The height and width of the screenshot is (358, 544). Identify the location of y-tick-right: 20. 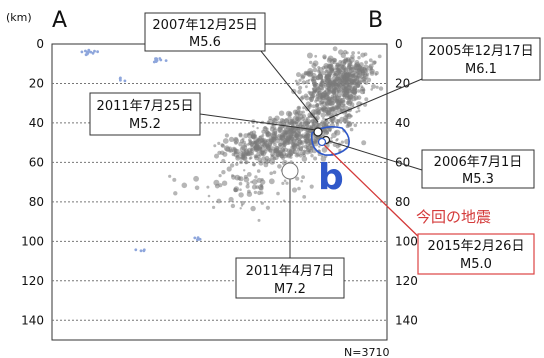
(402, 83).